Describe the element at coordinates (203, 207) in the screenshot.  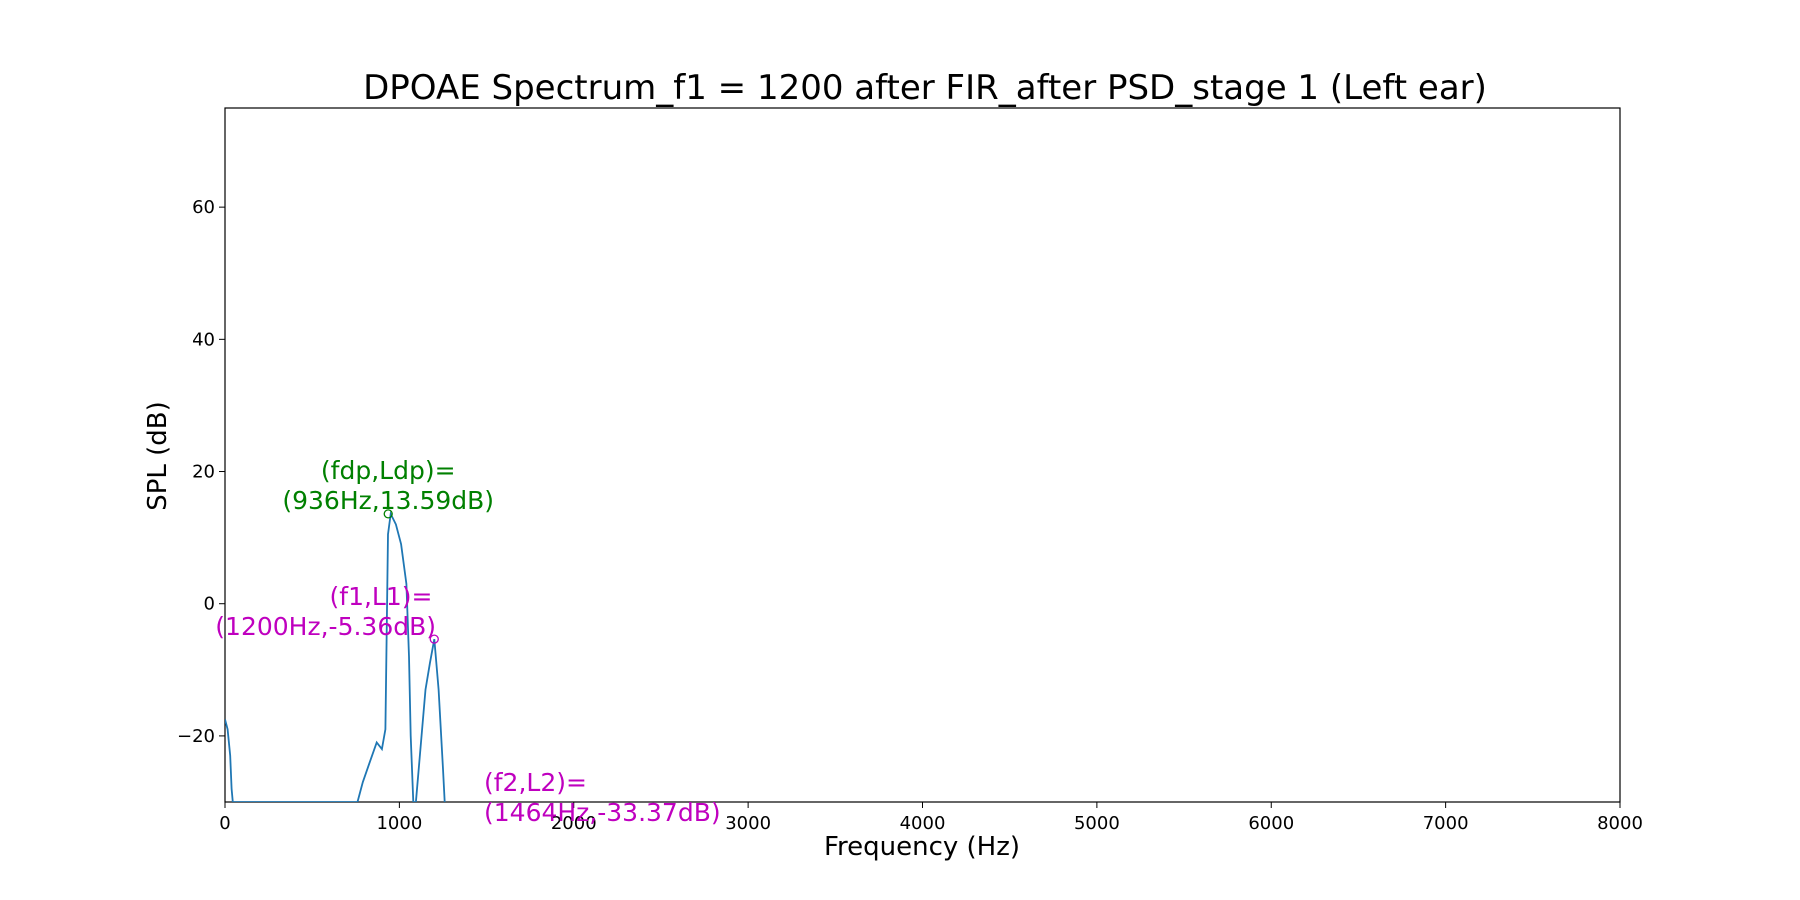
I see `y-tick-label: 60` at that location.